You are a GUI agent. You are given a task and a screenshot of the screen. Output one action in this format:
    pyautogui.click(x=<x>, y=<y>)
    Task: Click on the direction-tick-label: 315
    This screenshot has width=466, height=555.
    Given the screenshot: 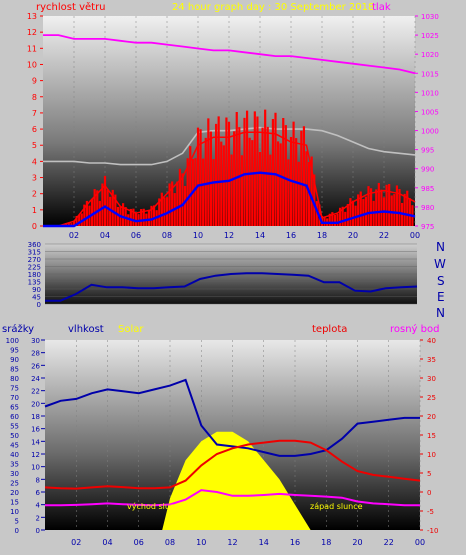 What is the action you would take?
    pyautogui.click(x=34, y=253)
    